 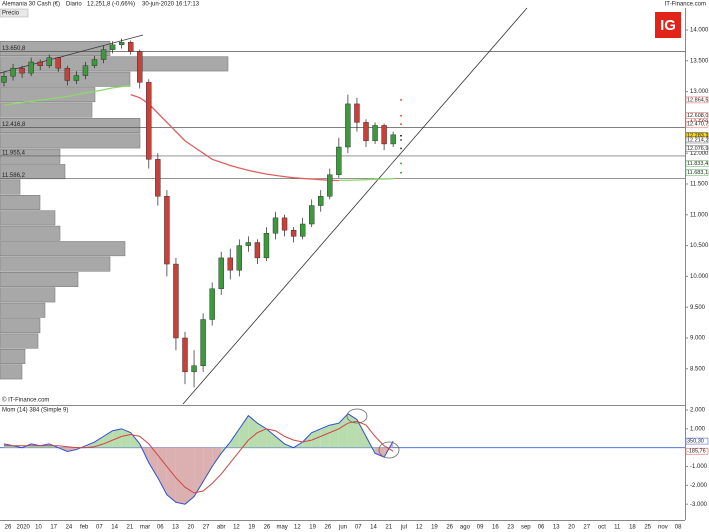 What do you see at coordinates (419, 528) in the screenshot?
I see `x-tick-label: 12` at bounding box center [419, 528].